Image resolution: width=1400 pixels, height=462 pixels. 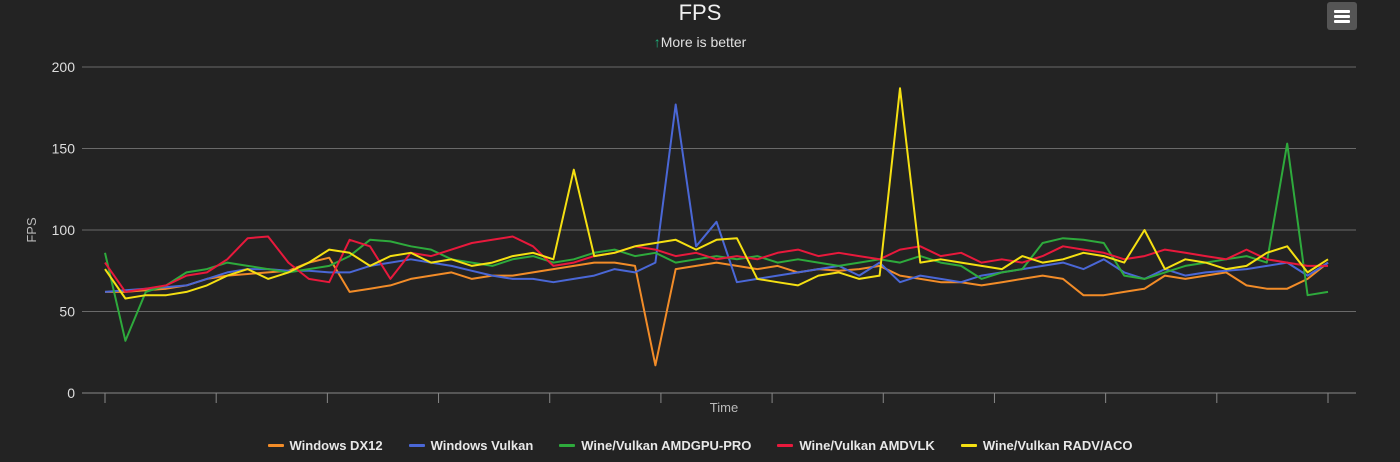 I want to click on legend-label: Windows DX12, so click(x=336, y=445).